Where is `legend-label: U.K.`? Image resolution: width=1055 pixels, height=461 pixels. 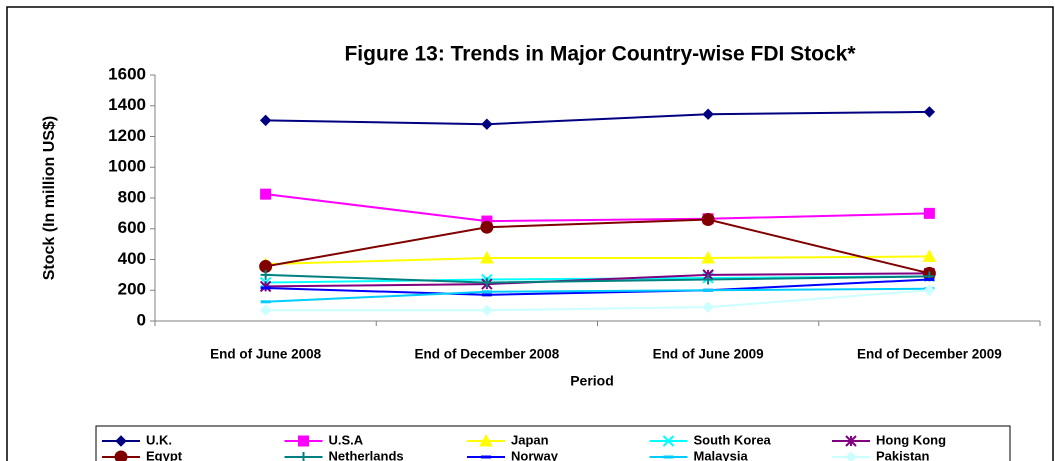
legend-label: U.K. is located at coordinates (159, 439).